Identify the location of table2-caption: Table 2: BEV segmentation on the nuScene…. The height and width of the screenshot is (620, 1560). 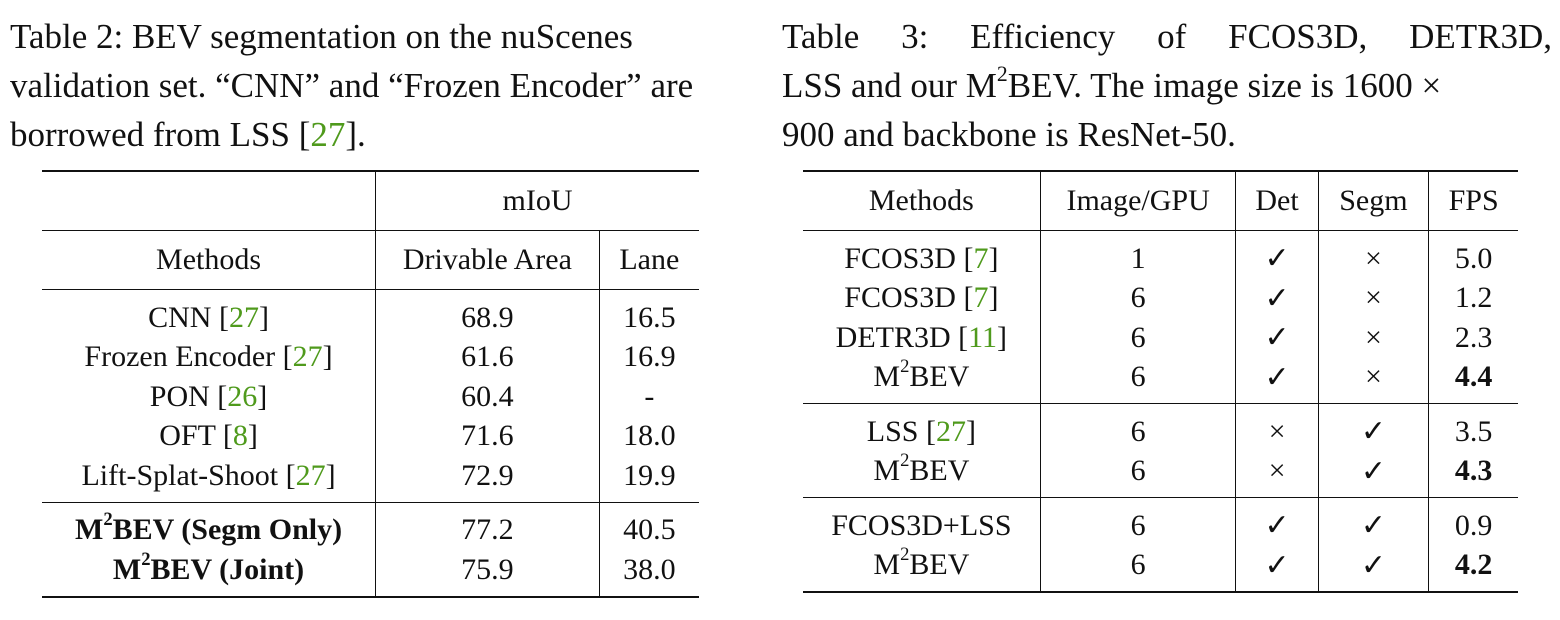
(382, 85).